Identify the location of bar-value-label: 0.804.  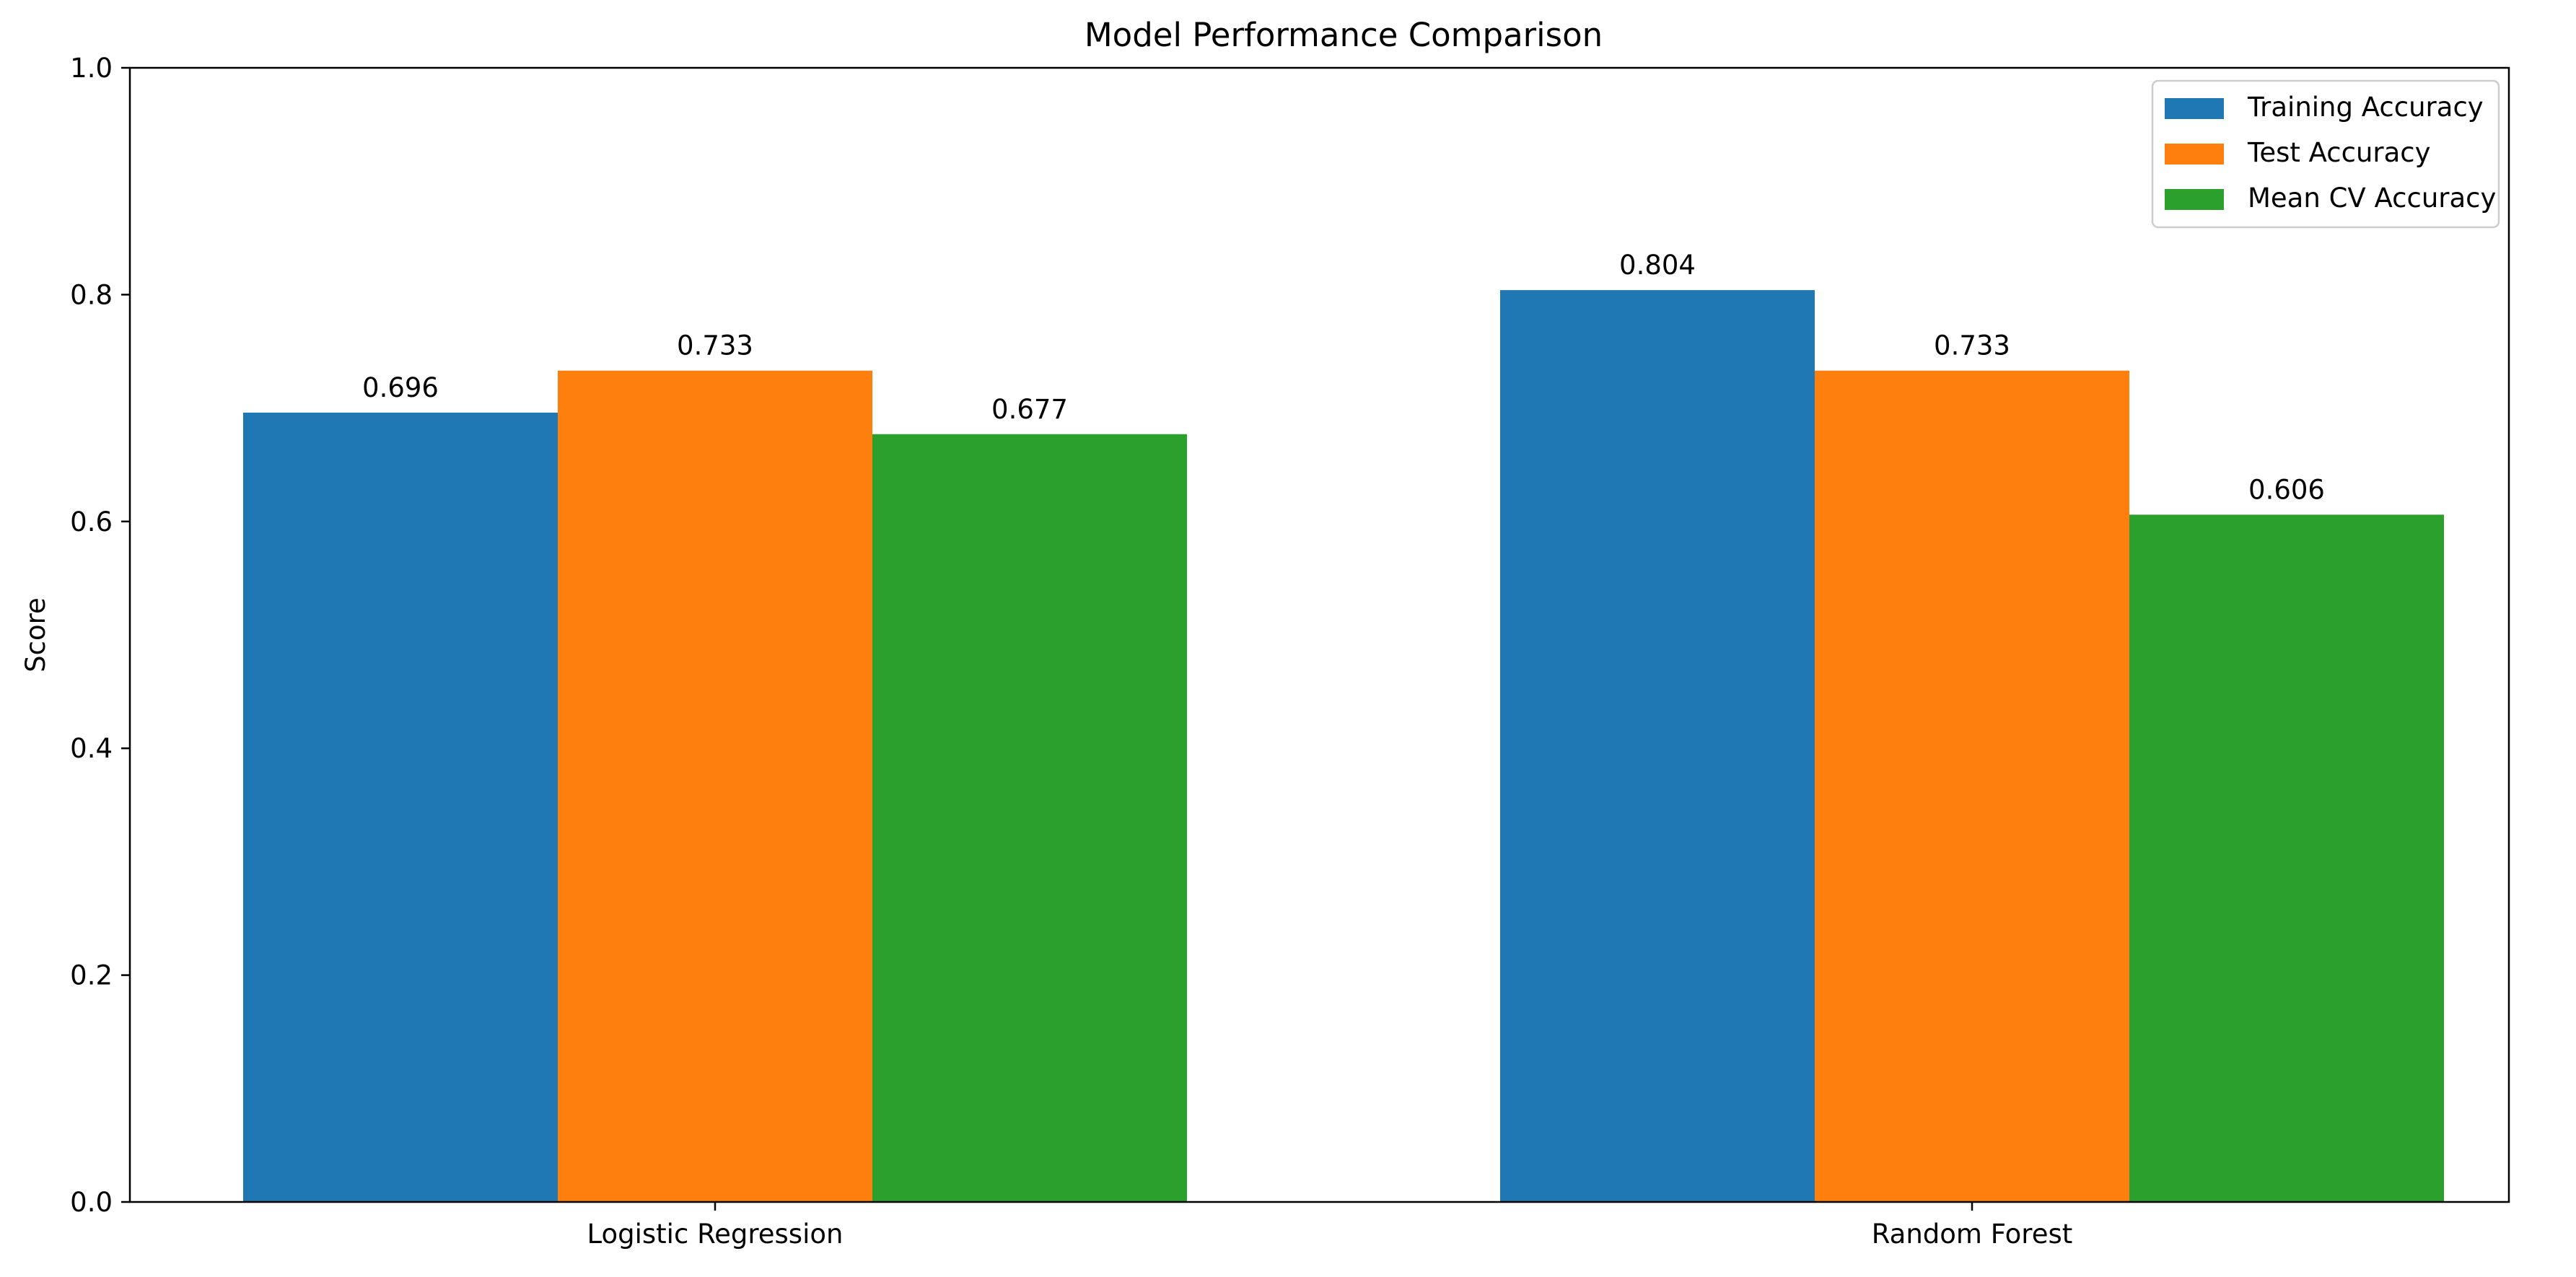
(1657, 266).